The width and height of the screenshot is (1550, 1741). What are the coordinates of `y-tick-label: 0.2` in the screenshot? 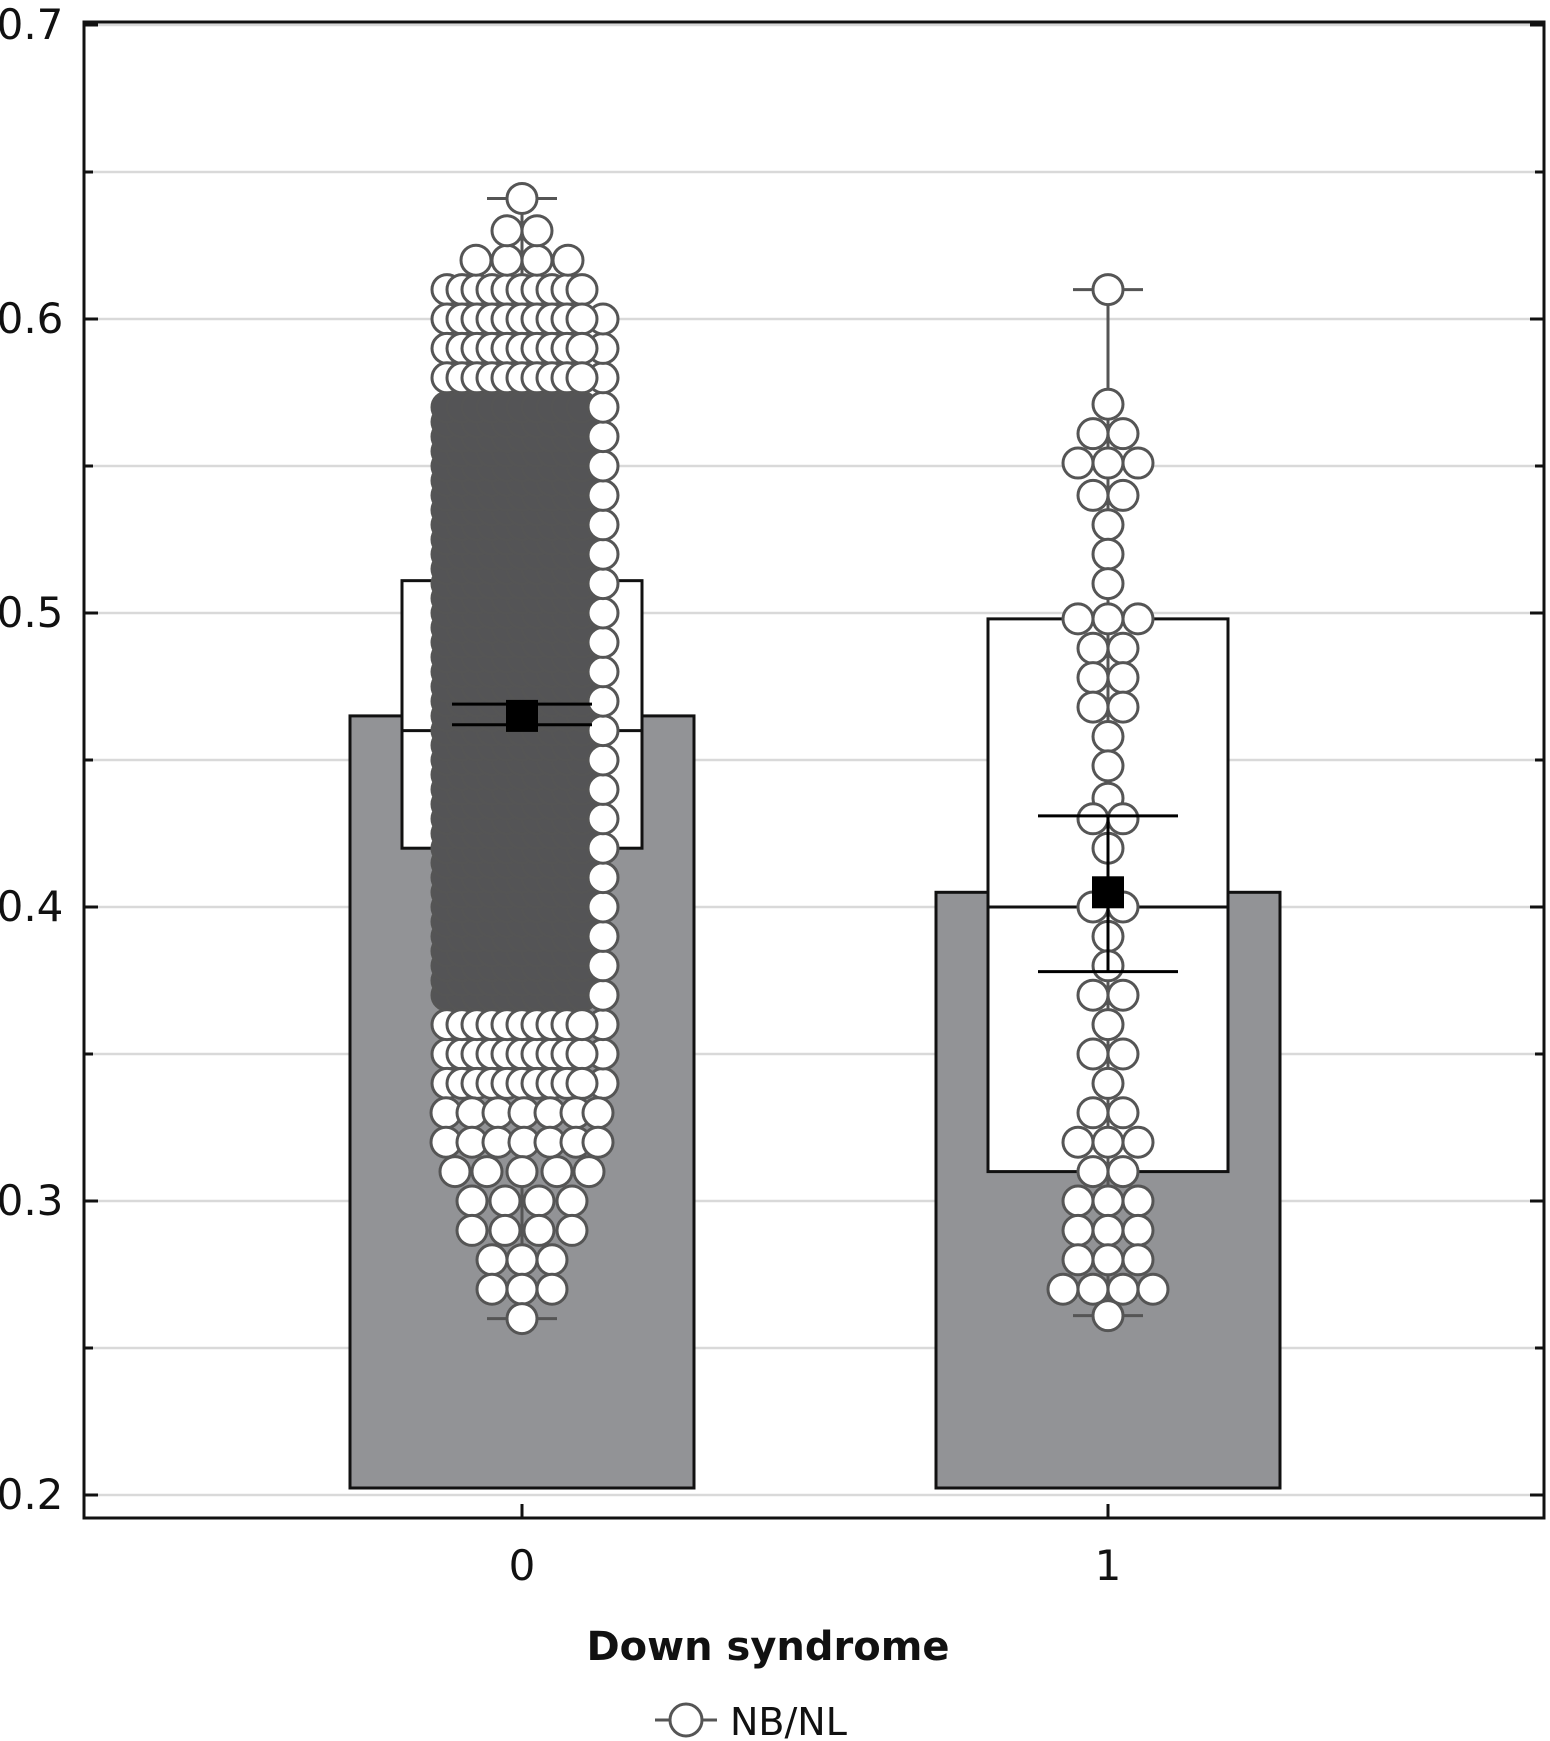 It's located at (31, 1494).